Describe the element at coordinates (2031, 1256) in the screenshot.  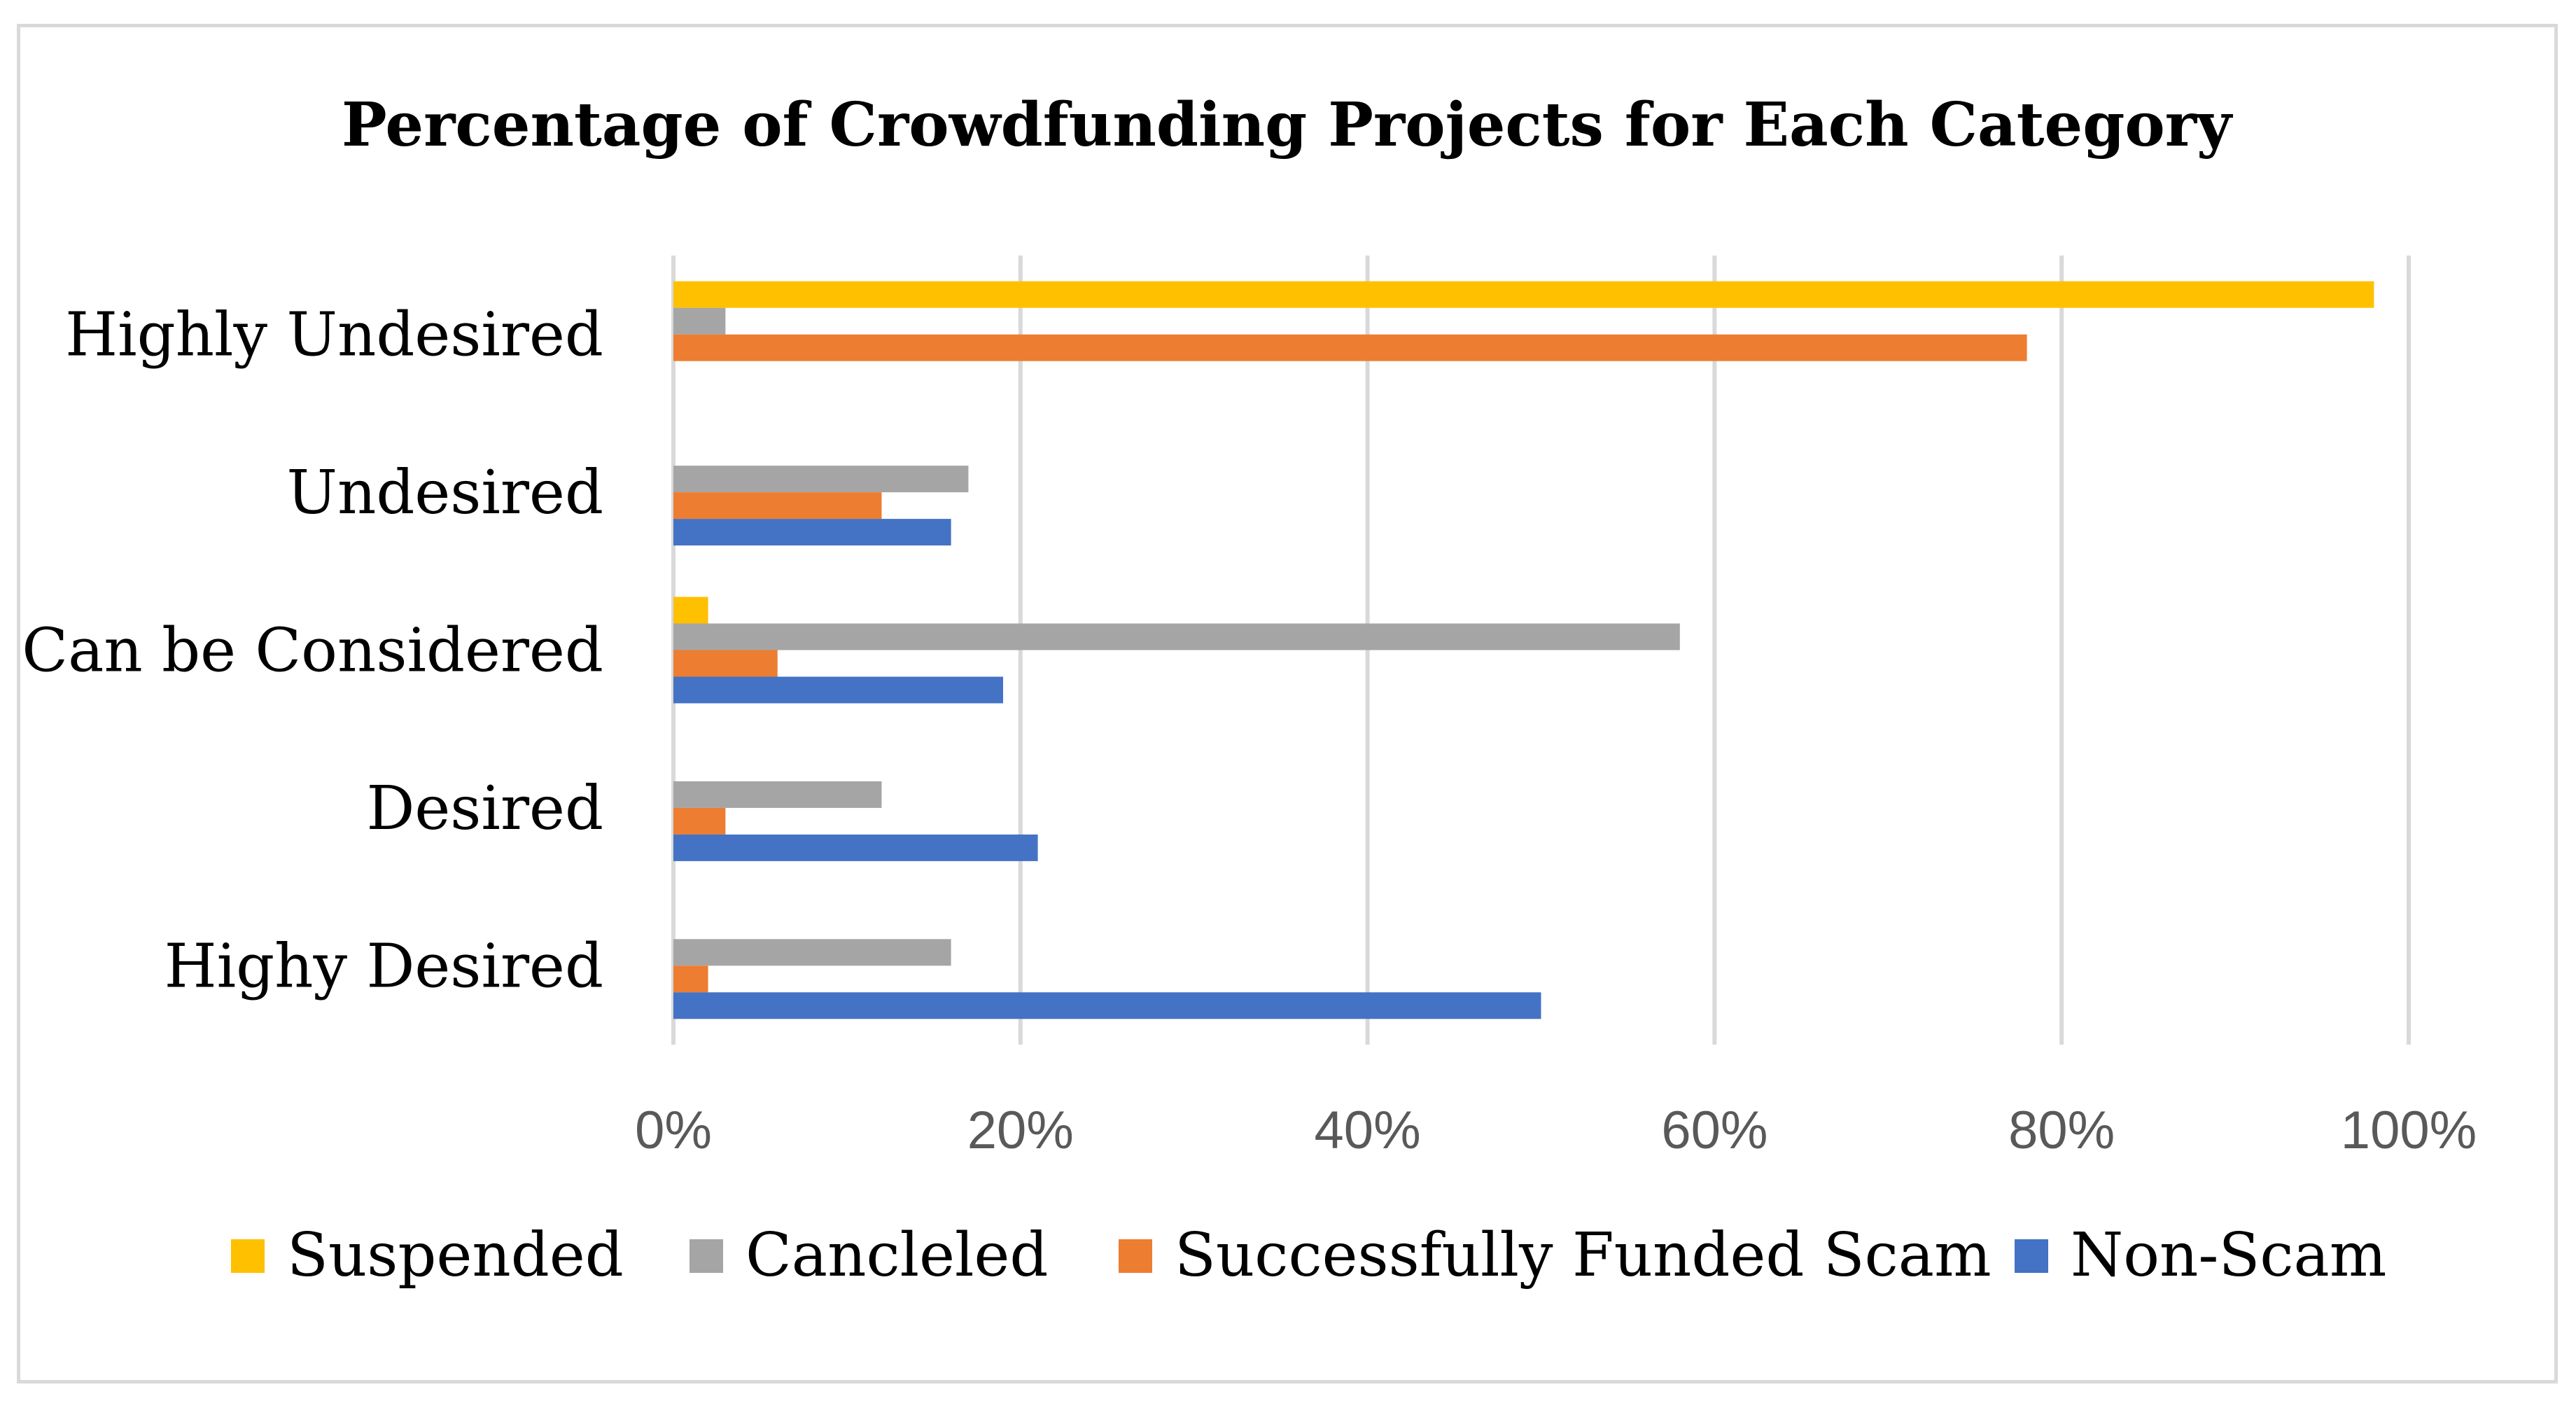
I see `legend-swatch-non-scam` at that location.